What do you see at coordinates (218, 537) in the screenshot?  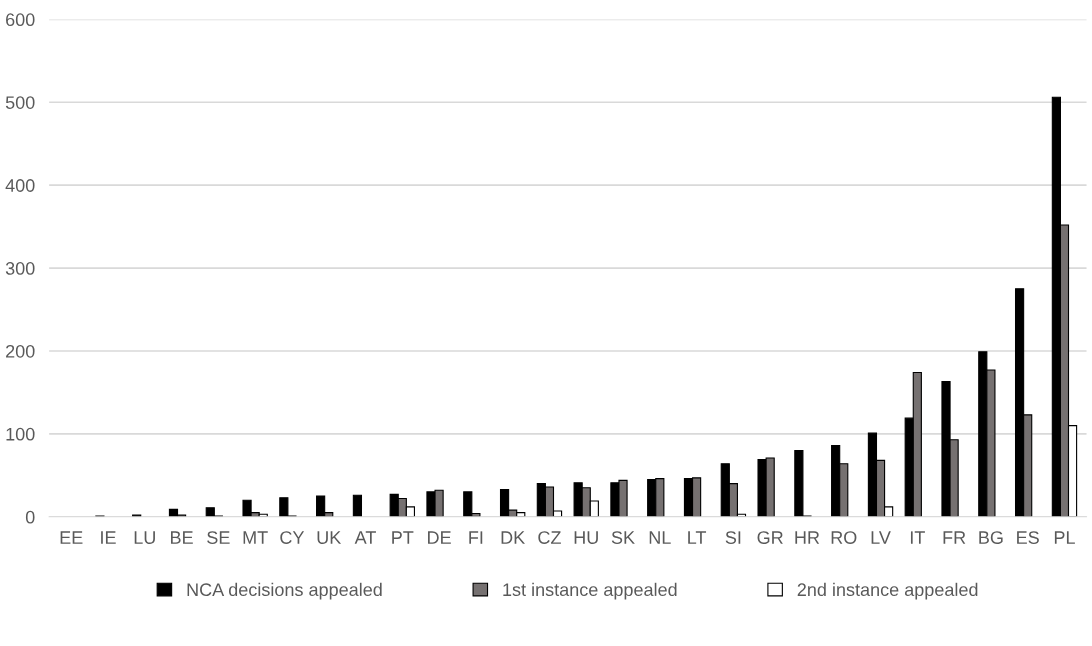 I see `x-tick-label: SE` at bounding box center [218, 537].